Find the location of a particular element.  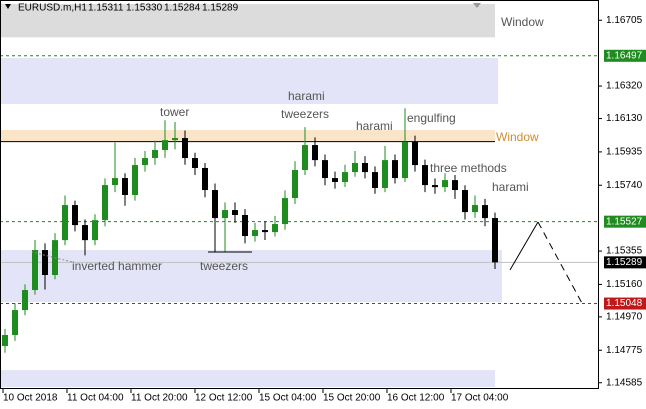

x-tick-label: 10 Oct 2018 is located at coordinates (30, 398).